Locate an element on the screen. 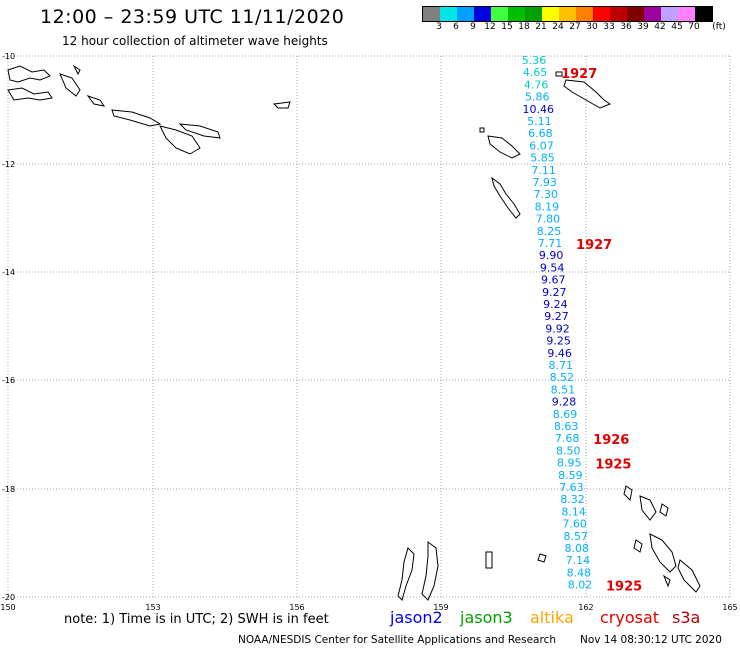 Image resolution: width=740 pixels, height=650 pixels. wave-height-value: 8.51 is located at coordinates (563, 389).